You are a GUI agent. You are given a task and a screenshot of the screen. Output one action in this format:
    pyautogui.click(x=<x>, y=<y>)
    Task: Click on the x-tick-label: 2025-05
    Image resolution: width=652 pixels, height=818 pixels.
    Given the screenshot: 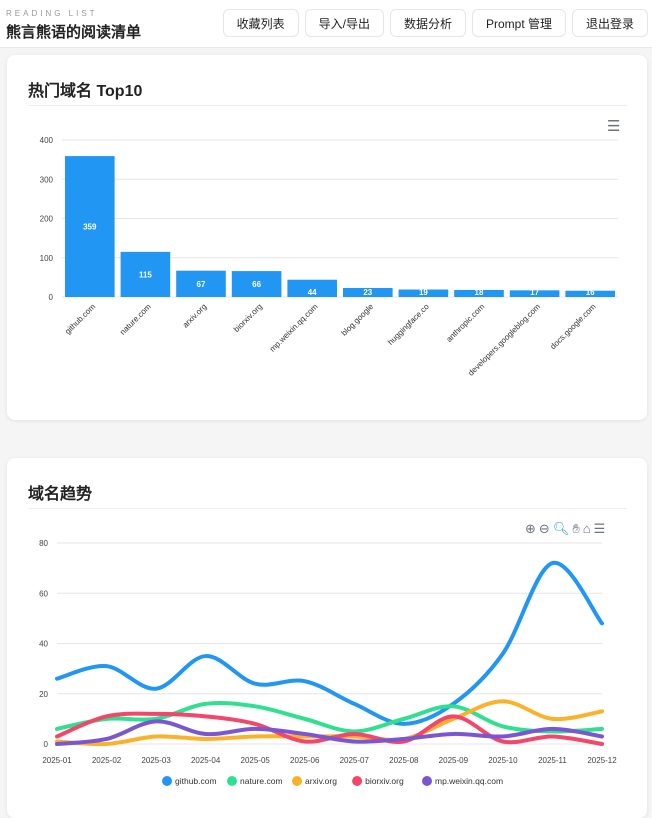 What is the action you would take?
    pyautogui.click(x=256, y=760)
    